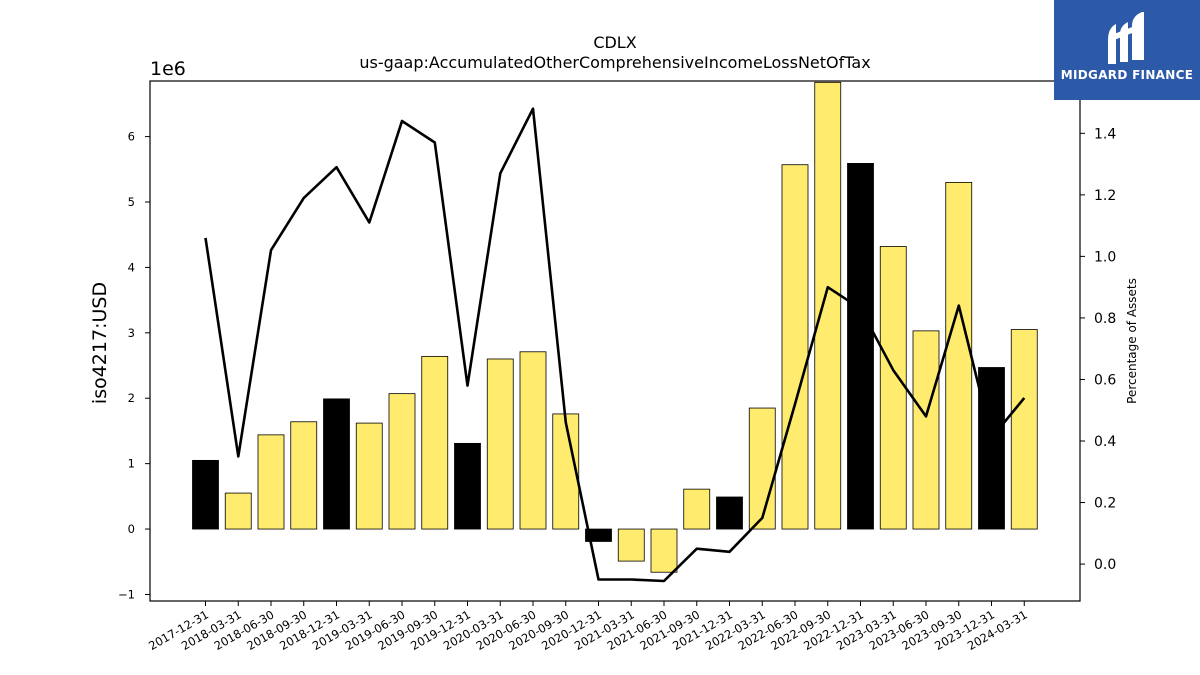 This screenshot has height=675, width=1200. What do you see at coordinates (134, 365) in the screenshot?
I see `left-axis: −1 0 1 2 3 4 5 6` at bounding box center [134, 365].